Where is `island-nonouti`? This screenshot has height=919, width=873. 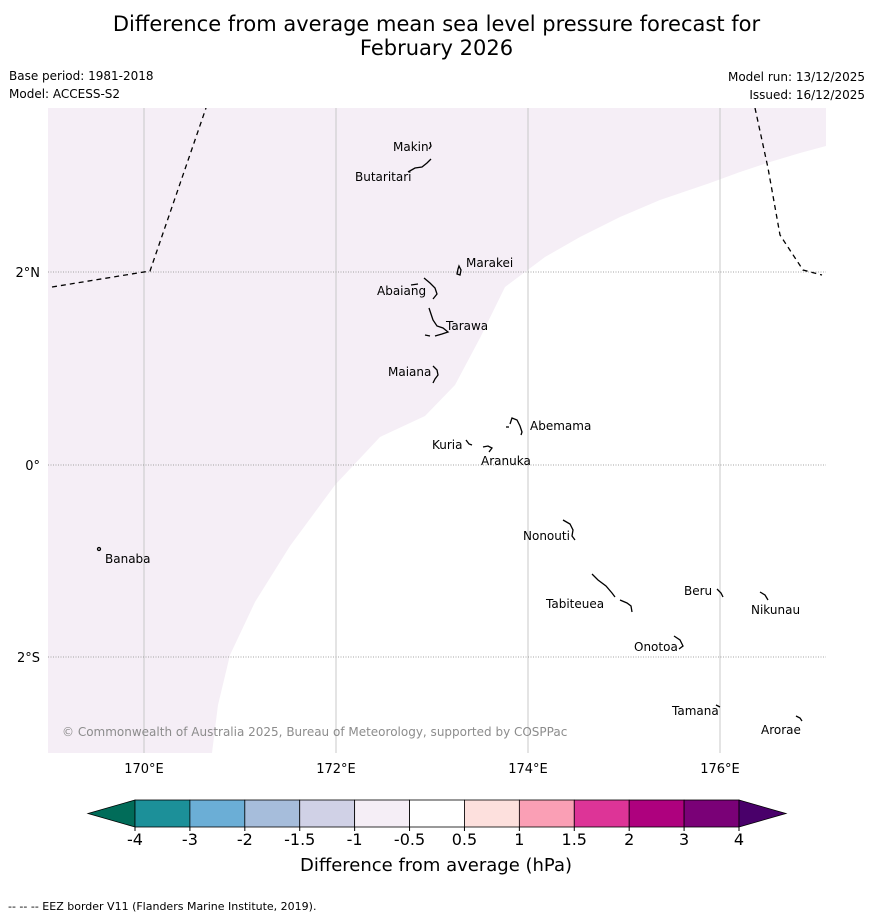
island-nonouti is located at coordinates (569, 530).